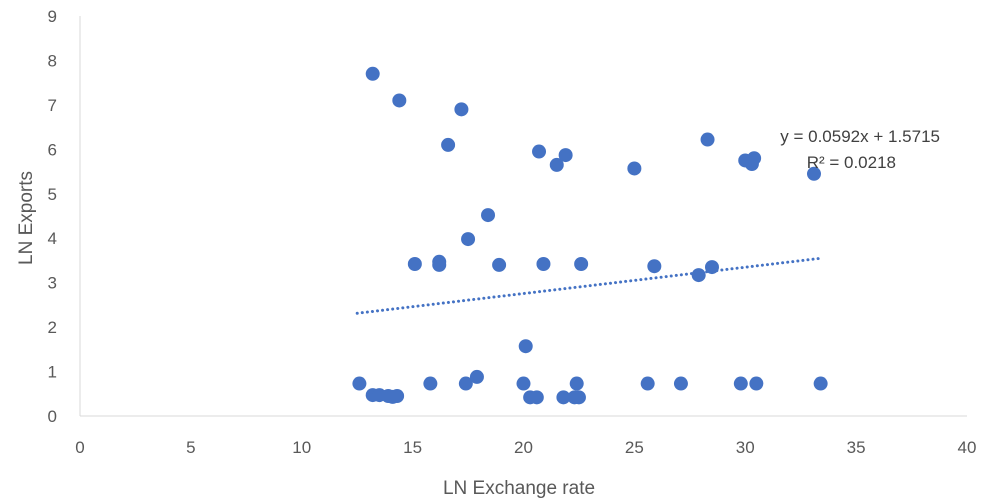  I want to click on y-tick-label: 0, so click(52, 416).